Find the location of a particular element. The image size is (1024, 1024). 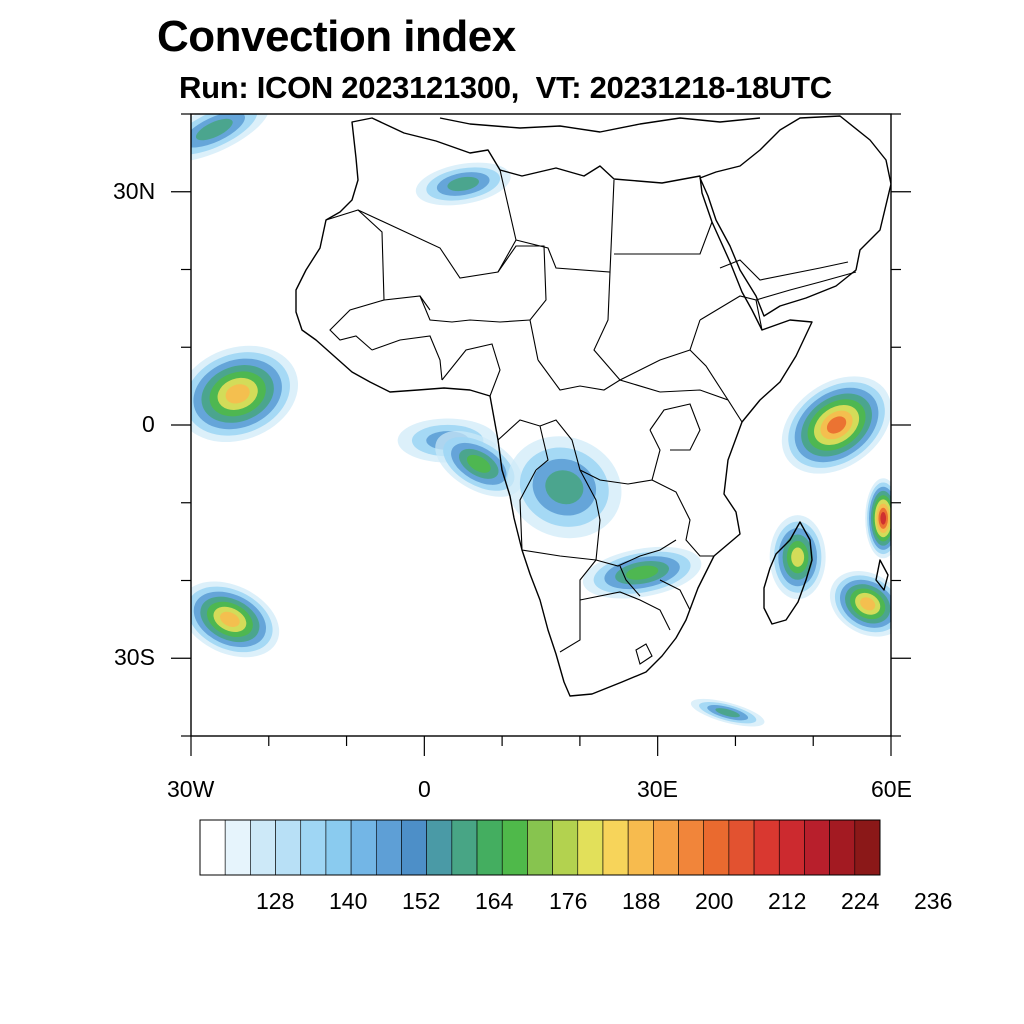

chart-subtitle: Run: ICON 2023121300, VT: 20231218-18UTC is located at coordinates (505, 87).